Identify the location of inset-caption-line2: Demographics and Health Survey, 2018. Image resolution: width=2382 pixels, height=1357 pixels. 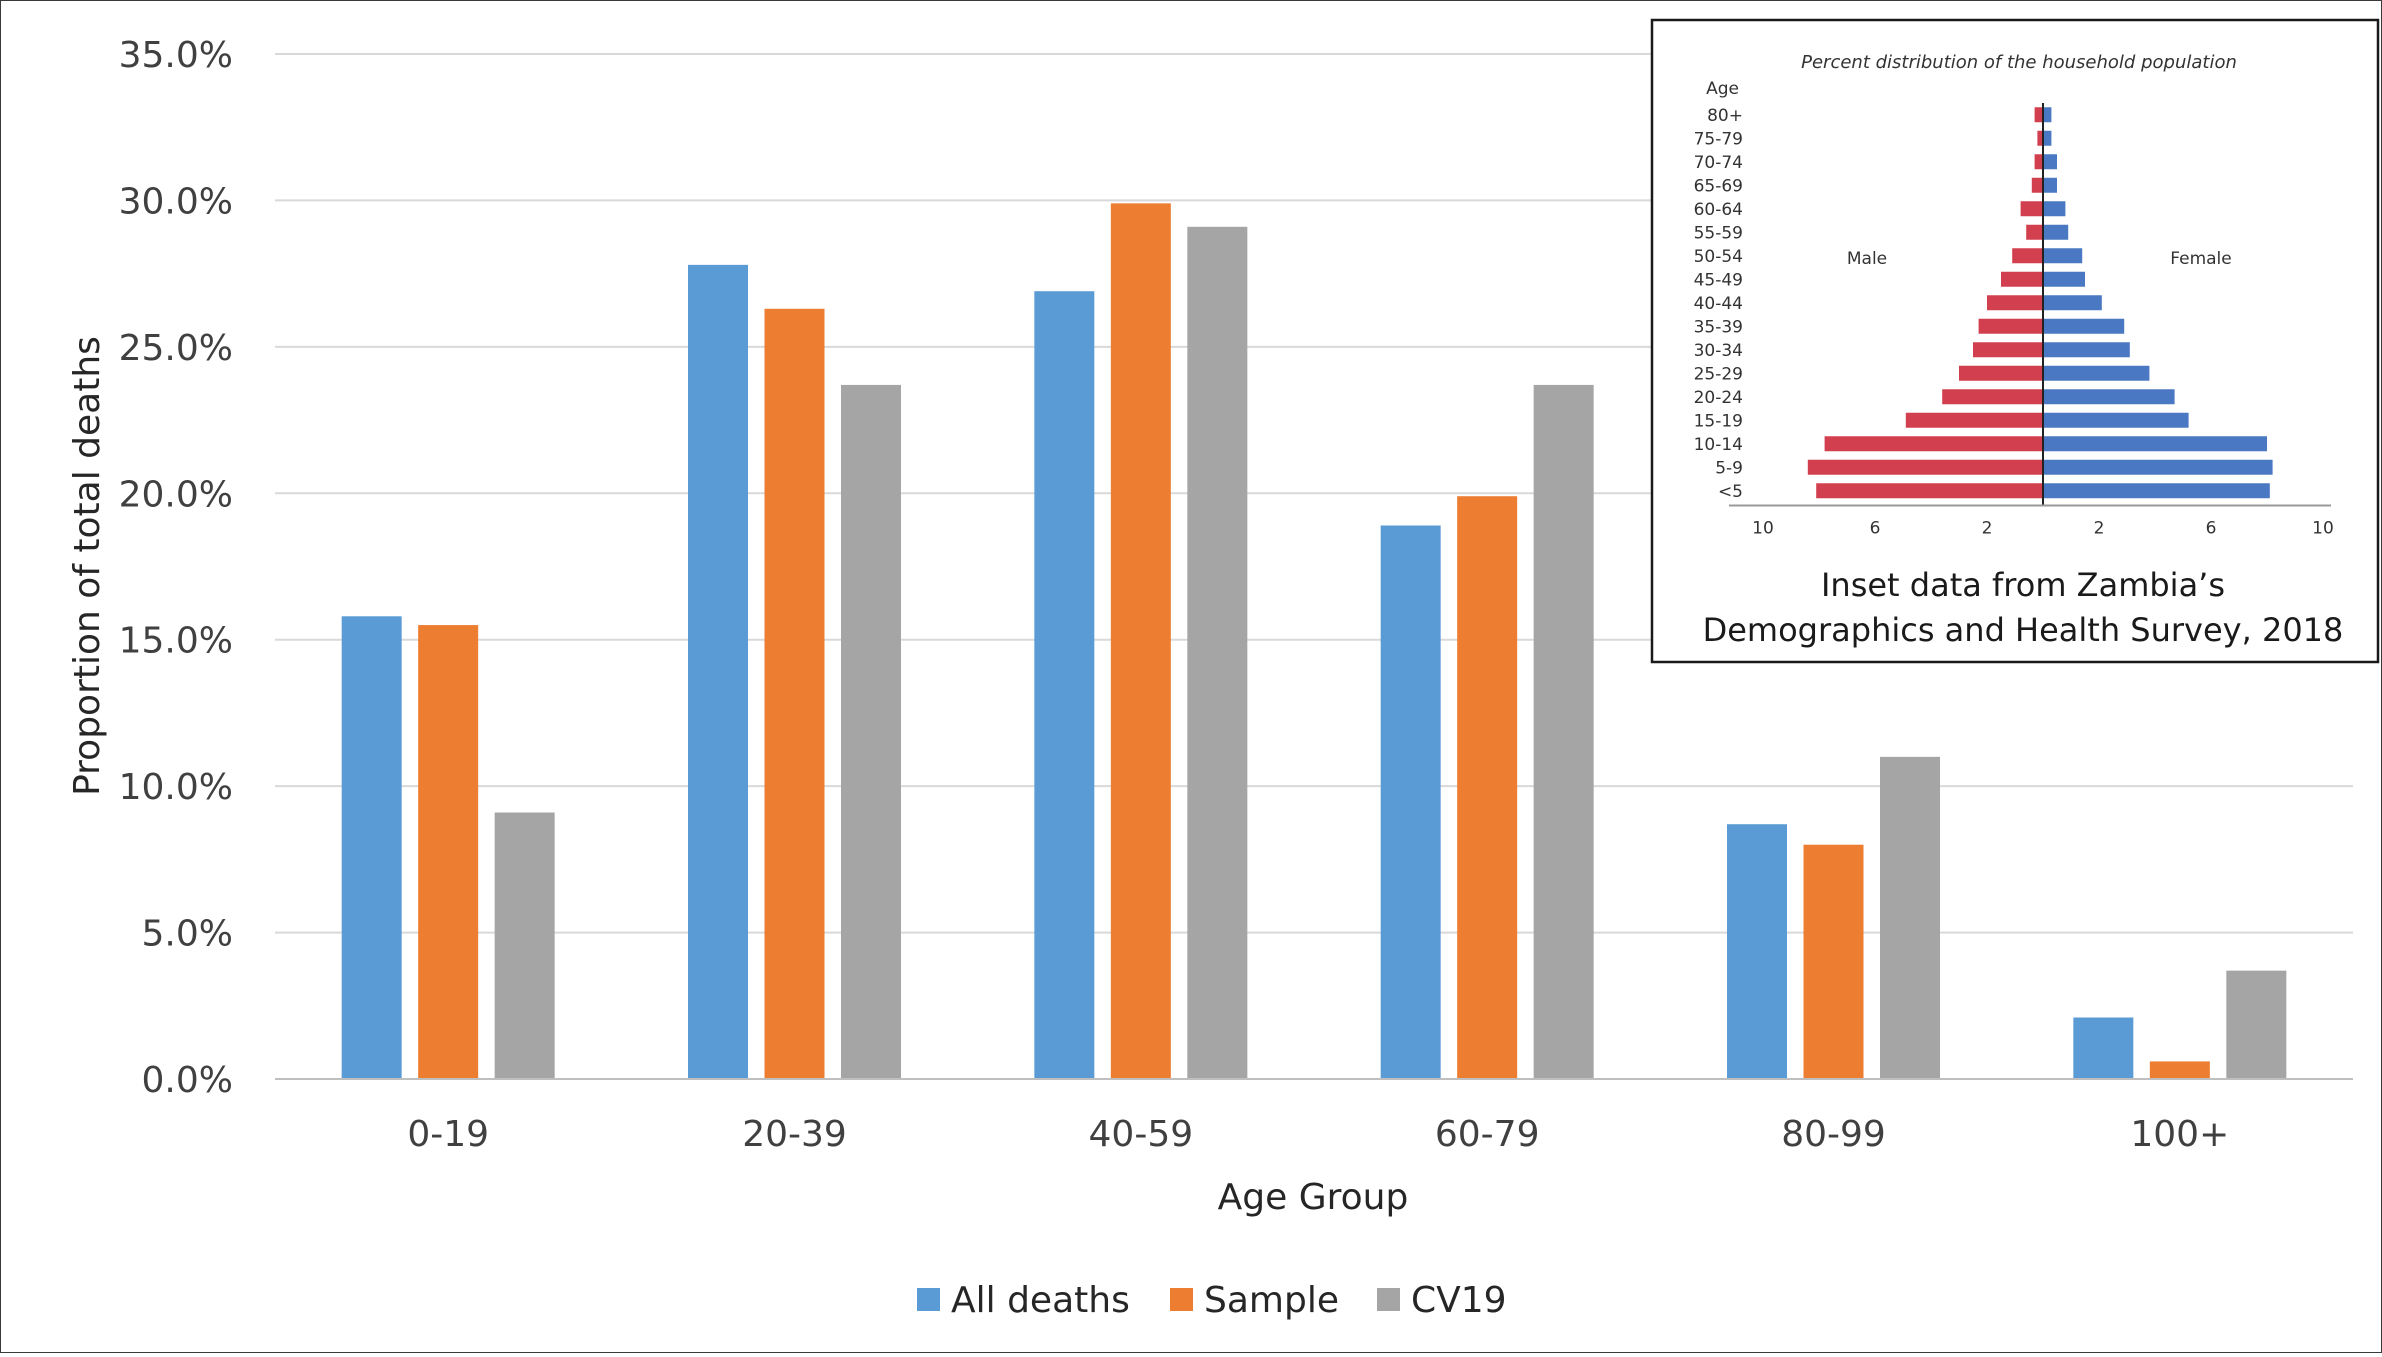
(2023, 630).